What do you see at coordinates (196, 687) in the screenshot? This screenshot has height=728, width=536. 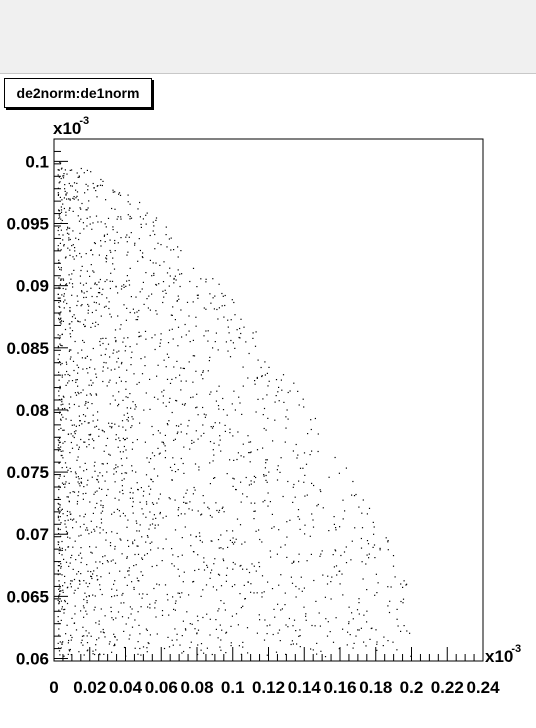 I see `x-tick-label: 0.08` at bounding box center [196, 687].